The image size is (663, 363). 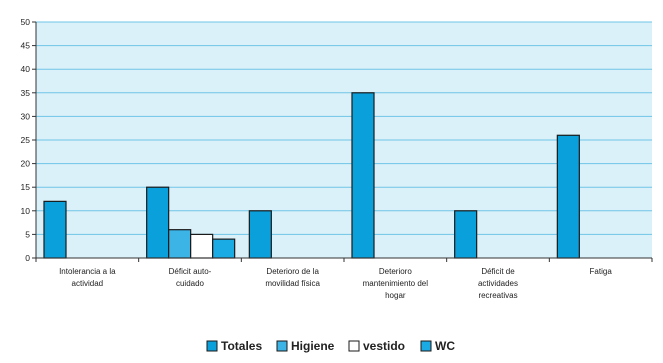 What do you see at coordinates (313, 346) in the screenshot?
I see `legend-label-higiene: Higiene` at bounding box center [313, 346].